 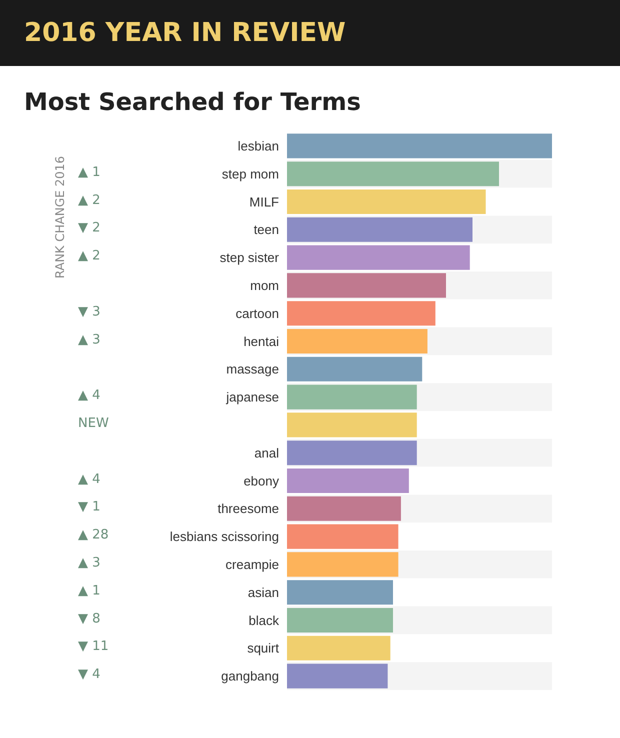 What do you see at coordinates (192, 102) in the screenshot?
I see `chart-title: Most Searched for Terms` at bounding box center [192, 102].